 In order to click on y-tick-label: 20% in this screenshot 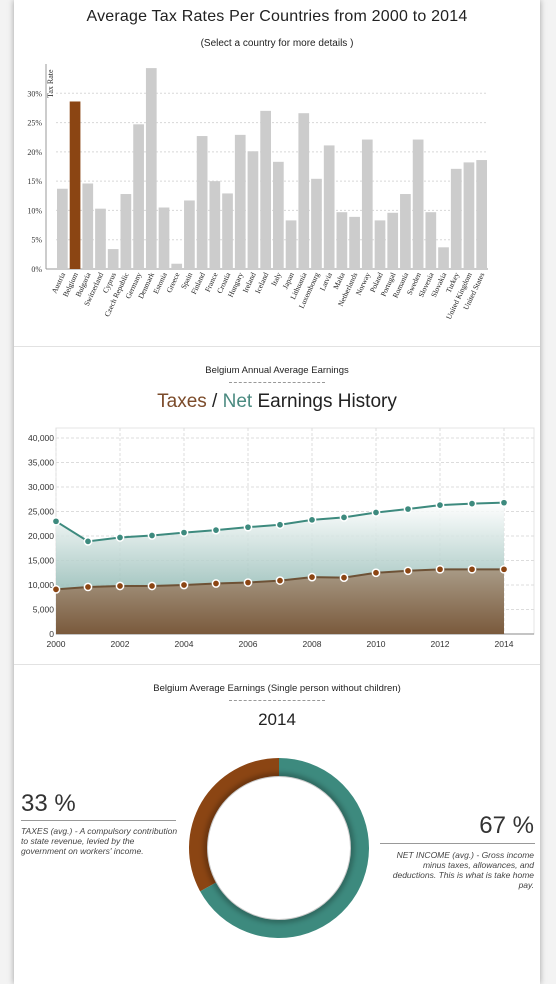, I will do `click(34, 152)`.